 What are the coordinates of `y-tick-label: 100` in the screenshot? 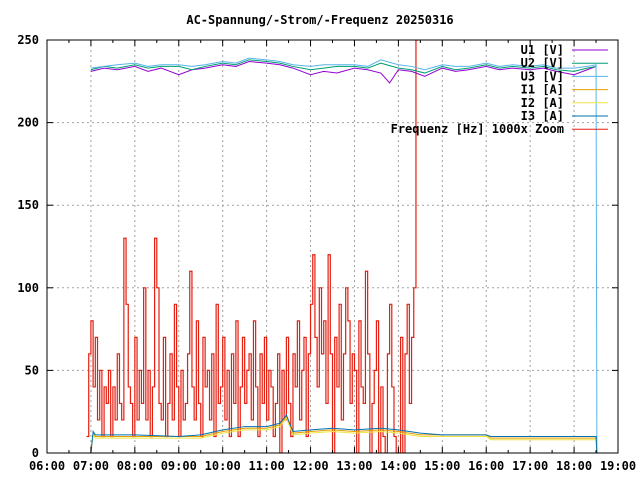 It's located at (28, 288).